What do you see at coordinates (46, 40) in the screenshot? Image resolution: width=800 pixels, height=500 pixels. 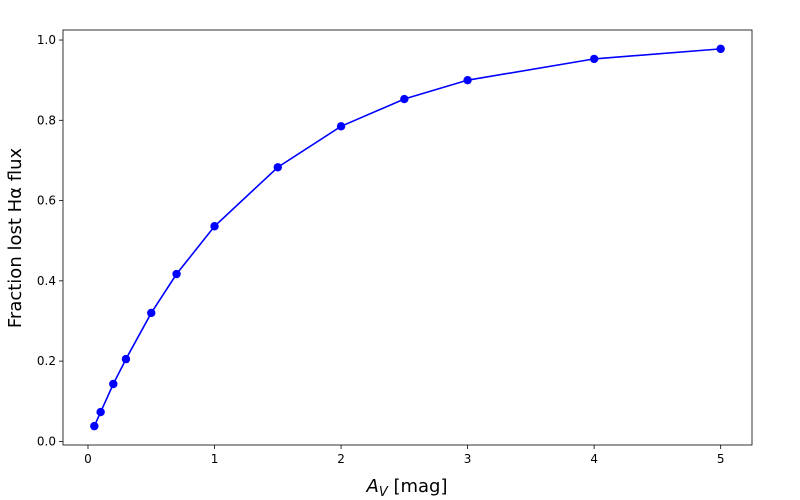 I see `y-tick-label: 1.0` at bounding box center [46, 40].